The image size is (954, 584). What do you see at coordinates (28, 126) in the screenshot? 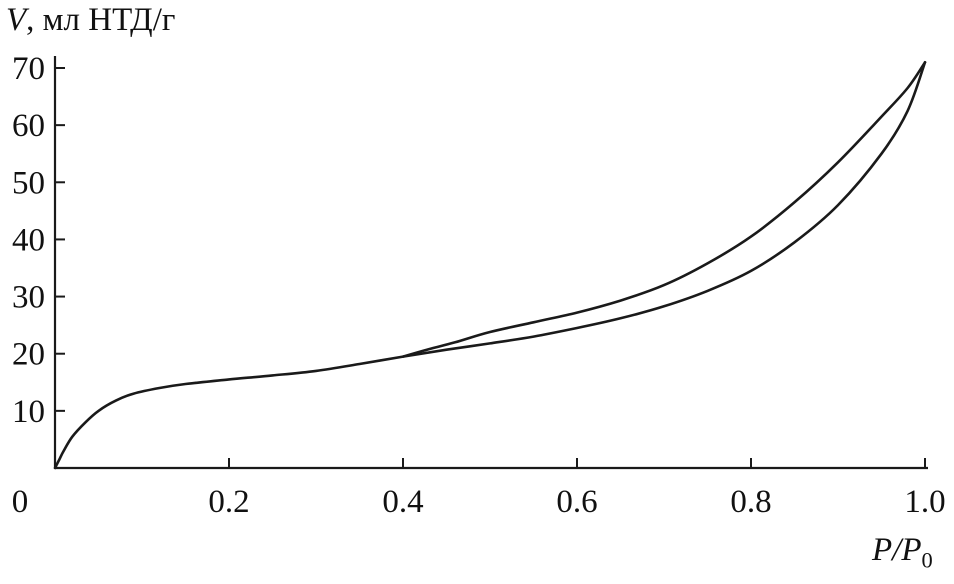
I see `y-tick-label: 60` at bounding box center [28, 126].